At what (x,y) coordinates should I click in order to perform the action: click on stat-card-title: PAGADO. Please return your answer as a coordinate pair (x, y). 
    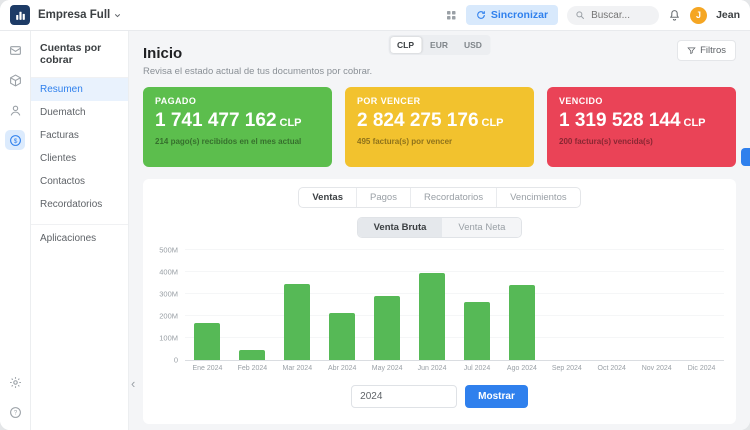
    Looking at the image, I should click on (176, 101).